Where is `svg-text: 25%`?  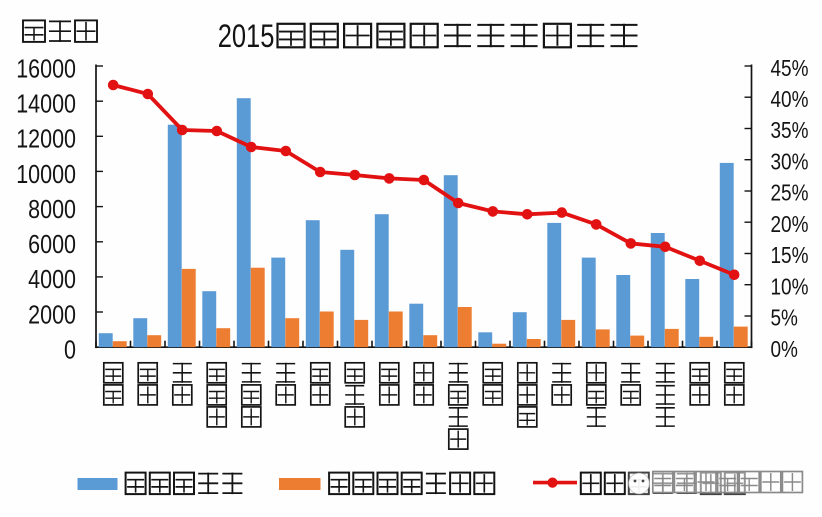 svg-text: 25% is located at coordinates (790, 193).